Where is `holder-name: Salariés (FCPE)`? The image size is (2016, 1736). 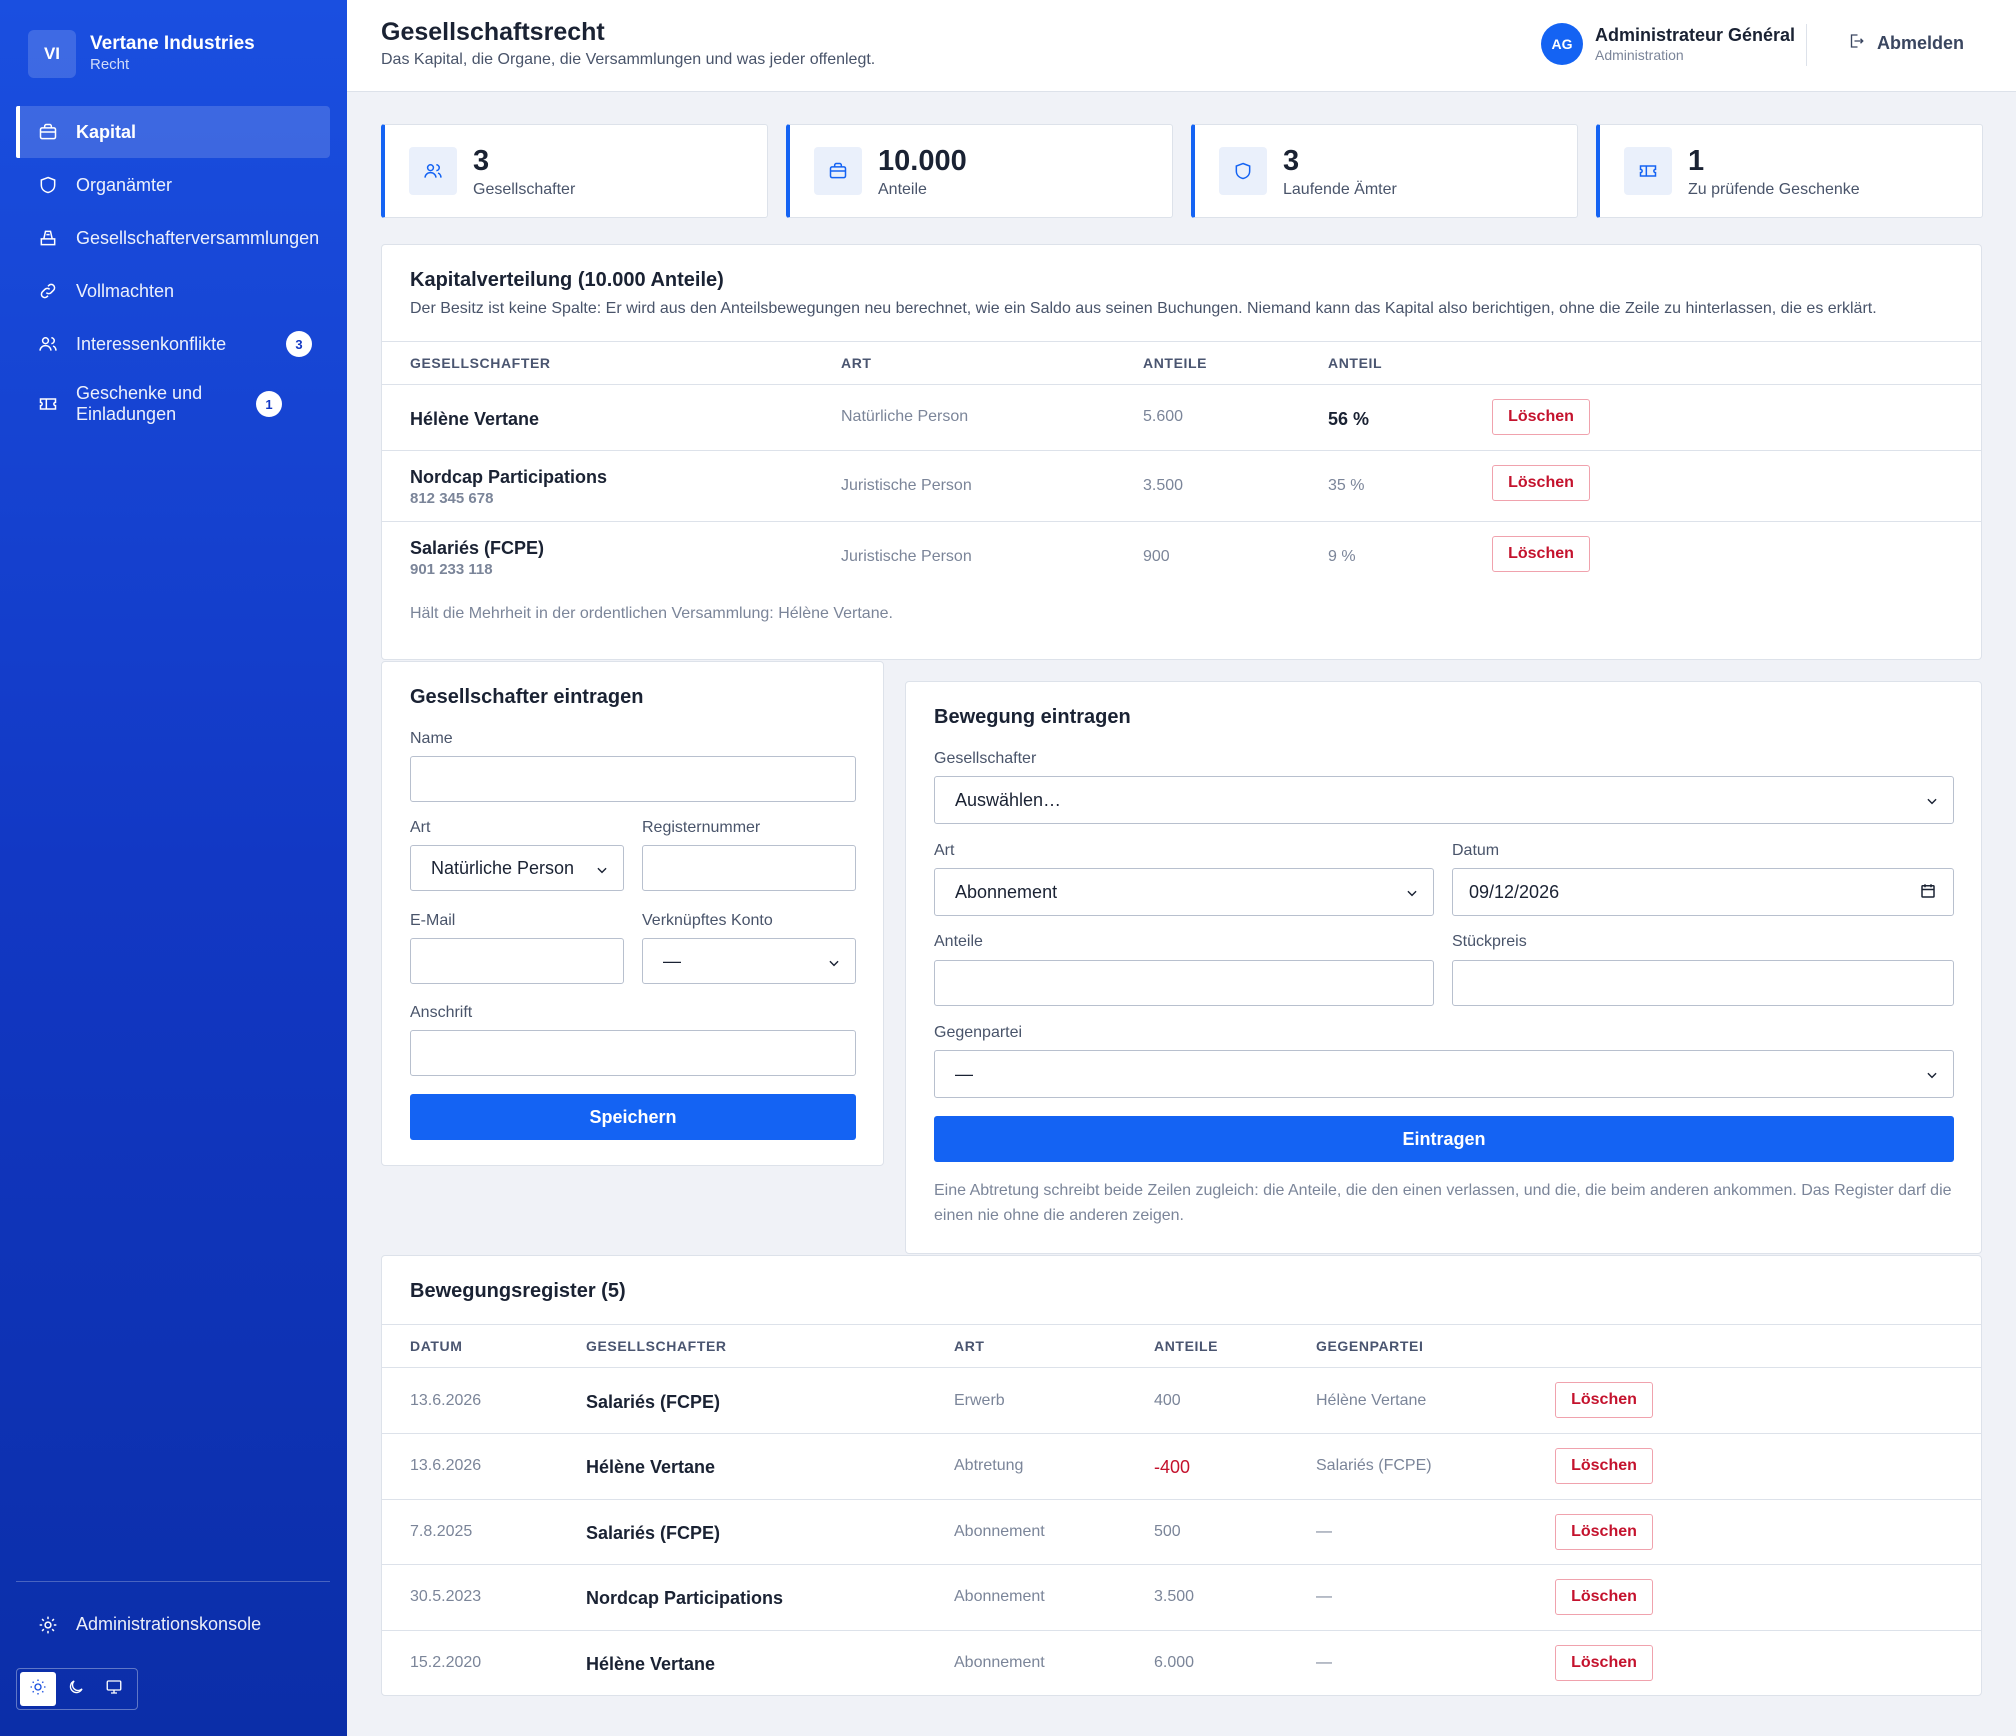 holder-name: Salariés (FCPE) is located at coordinates (477, 548).